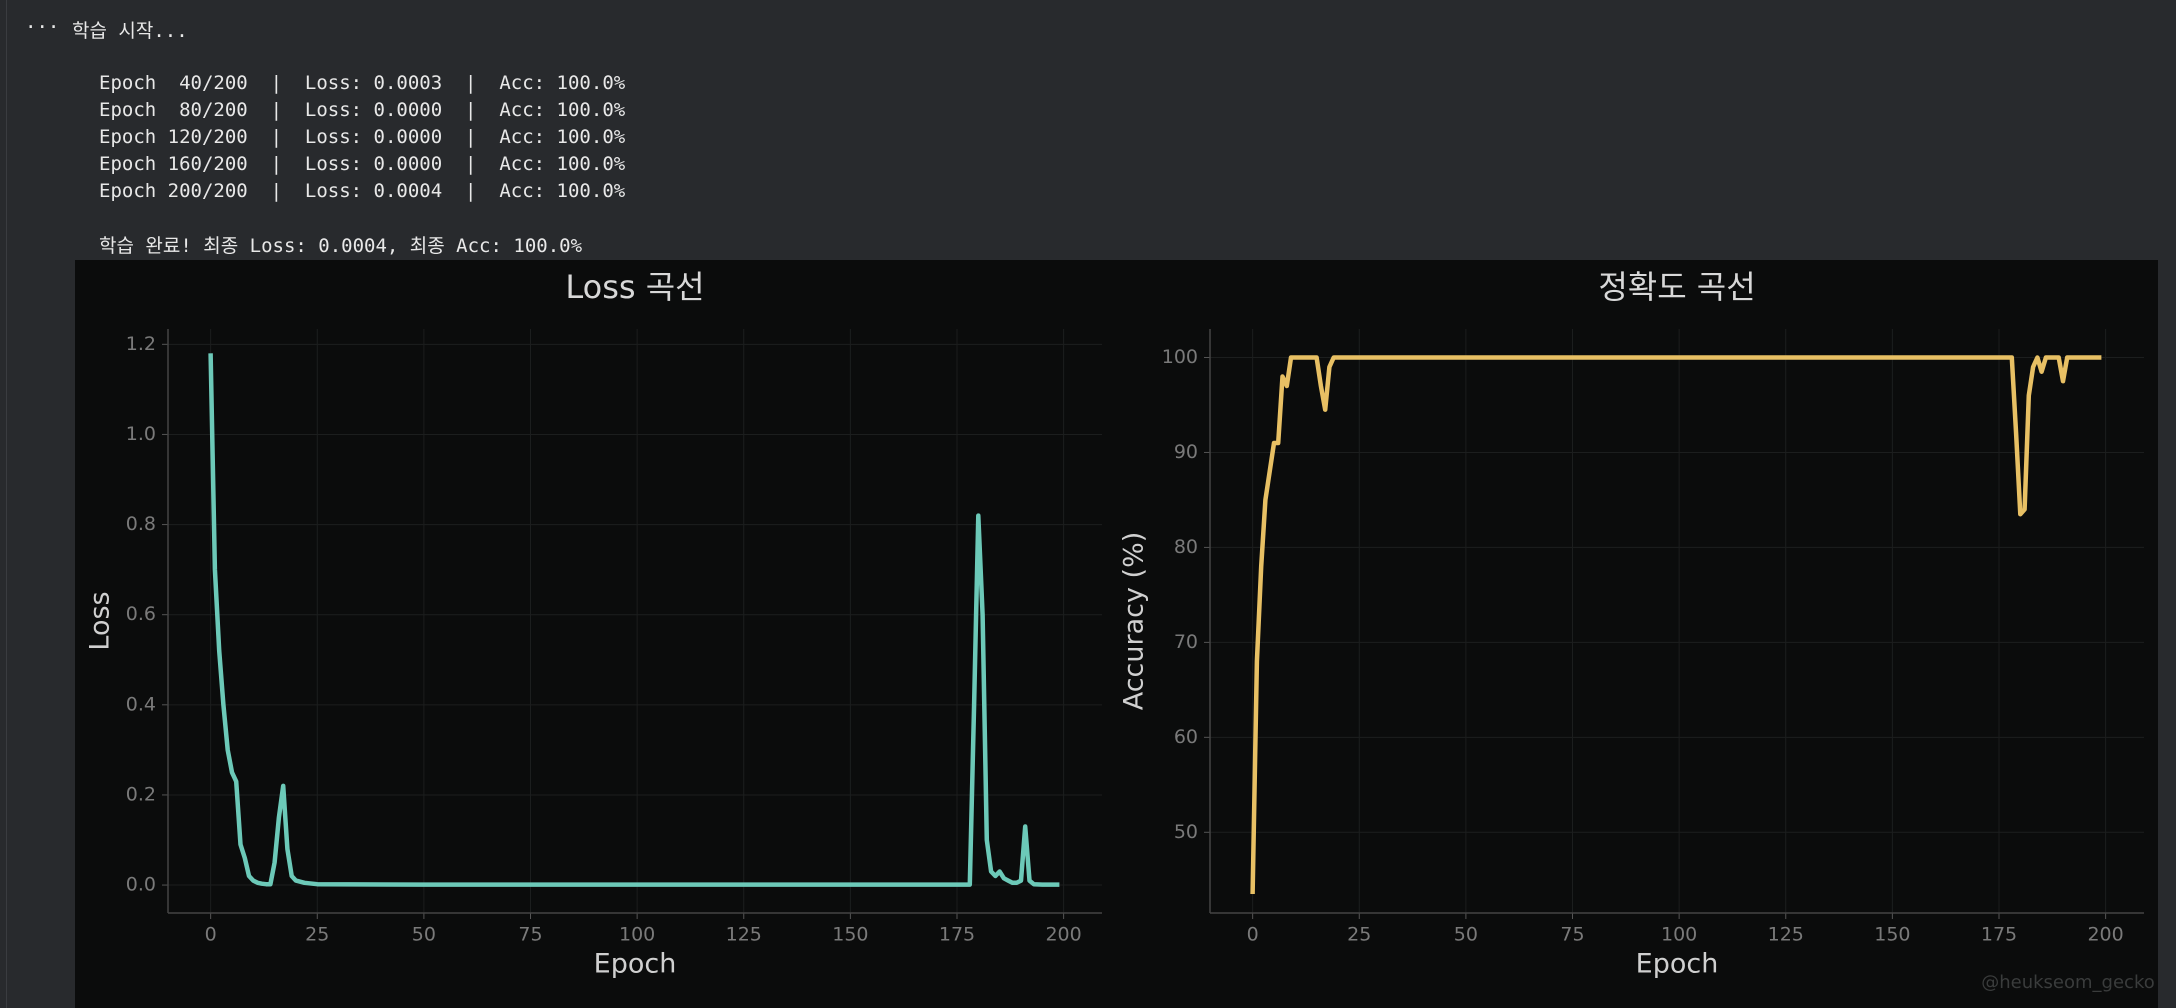 This screenshot has height=1008, width=2176. I want to click on y-tick-label: 0.6, so click(141, 614).